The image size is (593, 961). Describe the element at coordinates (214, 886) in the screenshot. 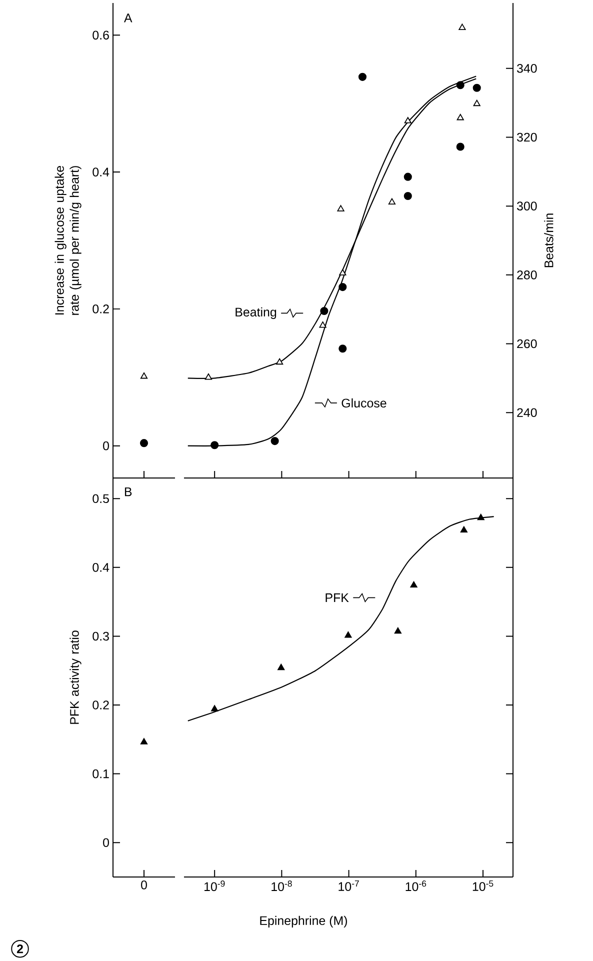

I see `x-tick-label: 10$^{-9}$` at that location.